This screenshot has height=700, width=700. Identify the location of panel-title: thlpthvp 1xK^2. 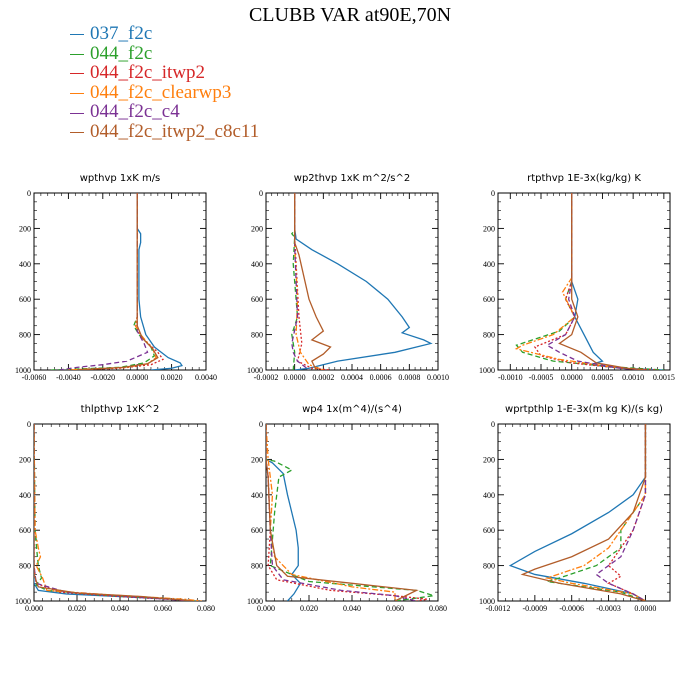
(120, 409).